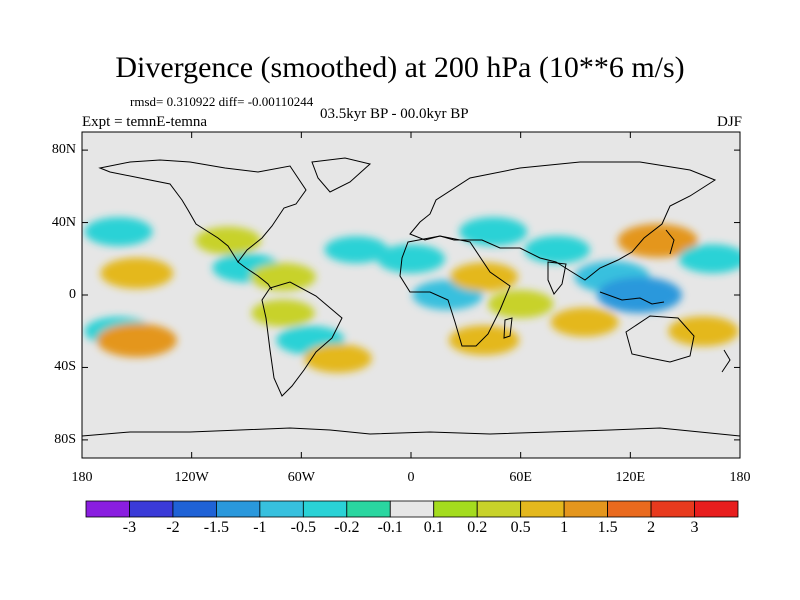  I want to click on lon-label: 120W, so click(191, 477).